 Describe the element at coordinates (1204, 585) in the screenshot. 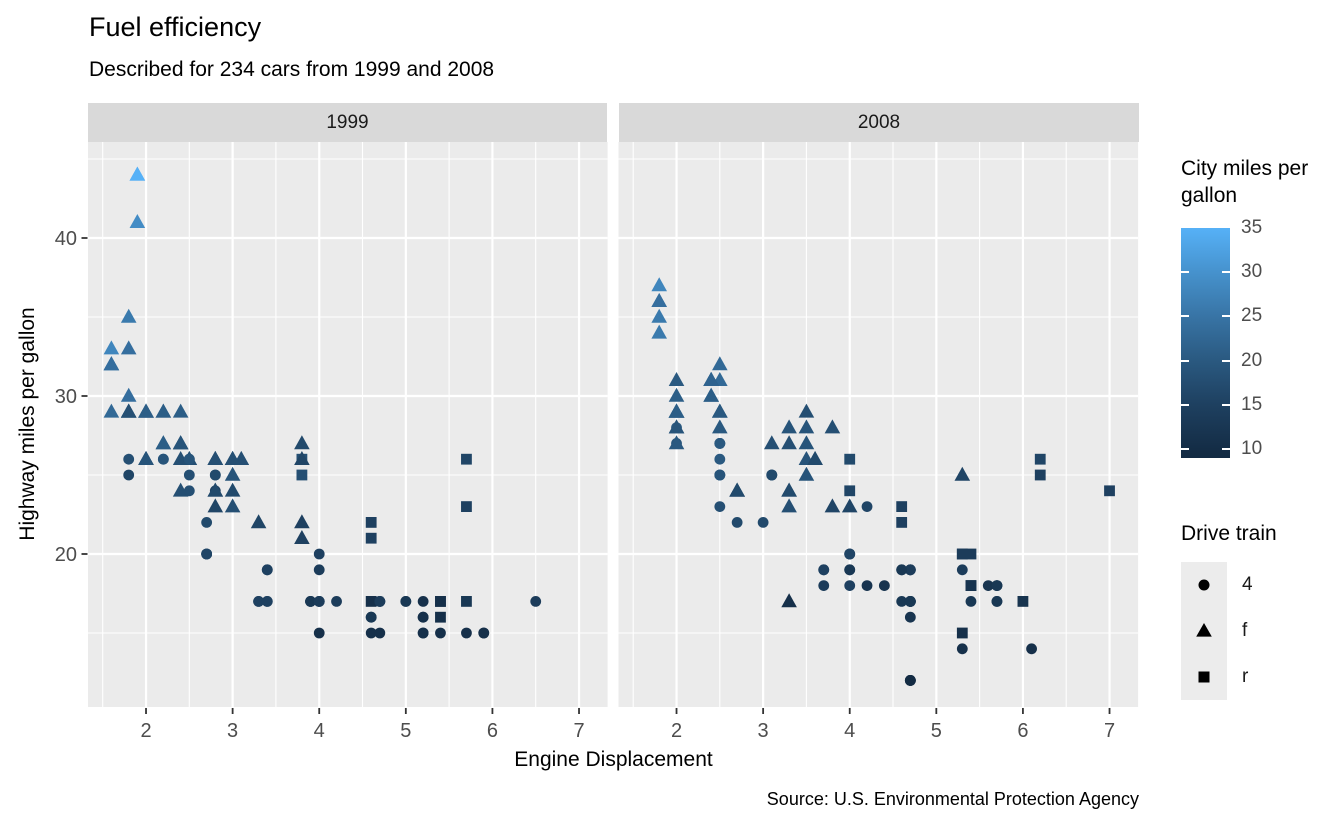

I see `legend-key-box` at that location.